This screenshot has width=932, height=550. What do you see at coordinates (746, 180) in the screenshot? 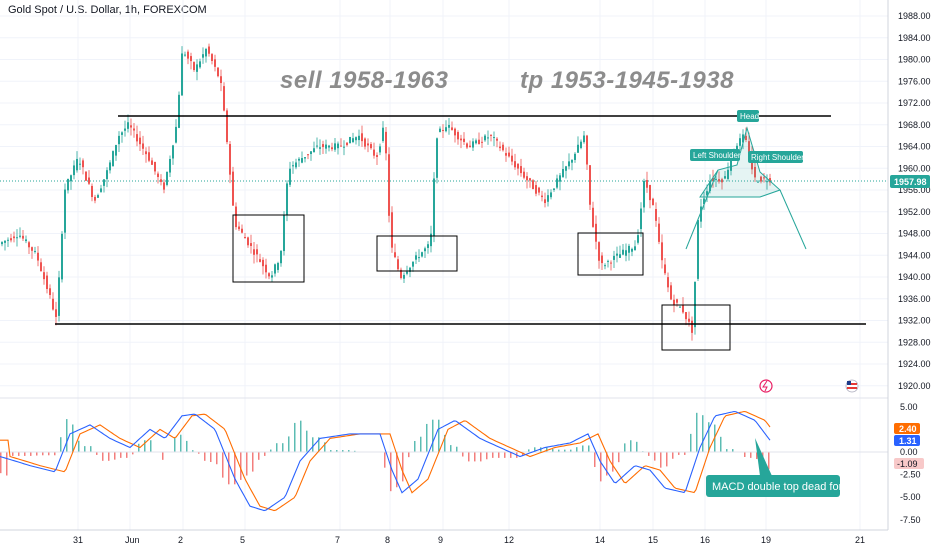
I see `head-shoulders-pattern: Head Left Shoulder Right Shoulder` at bounding box center [746, 180].